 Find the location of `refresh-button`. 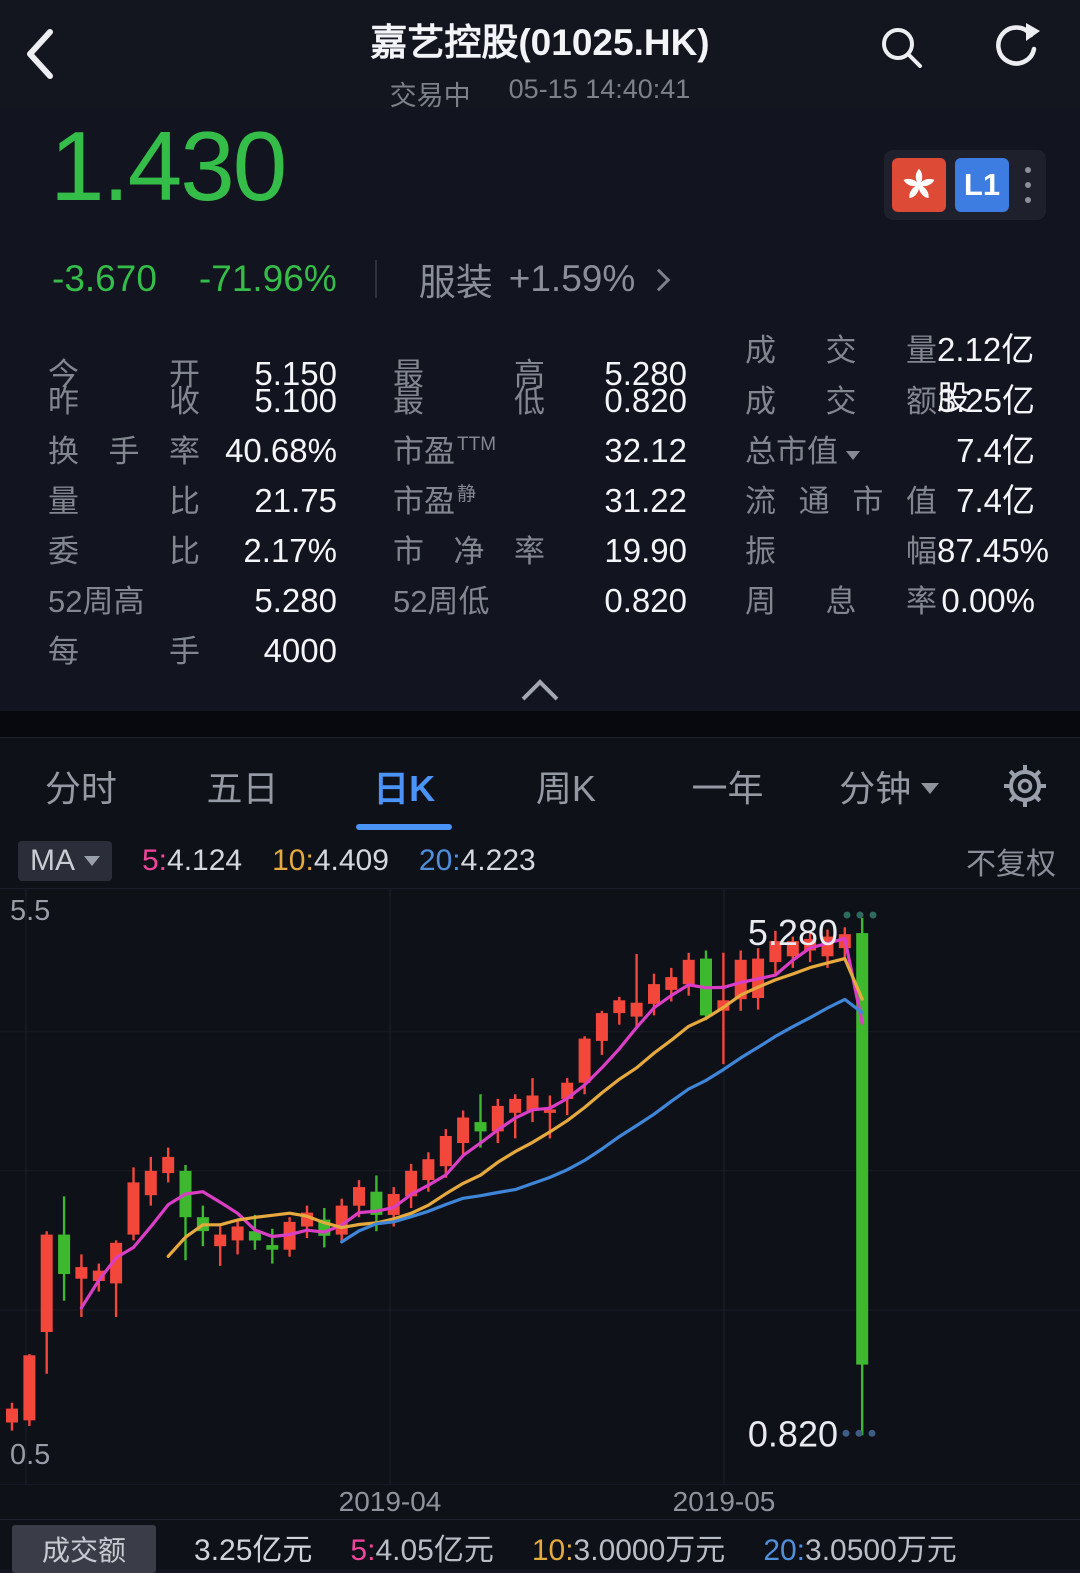

refresh-button is located at coordinates (1016, 48).